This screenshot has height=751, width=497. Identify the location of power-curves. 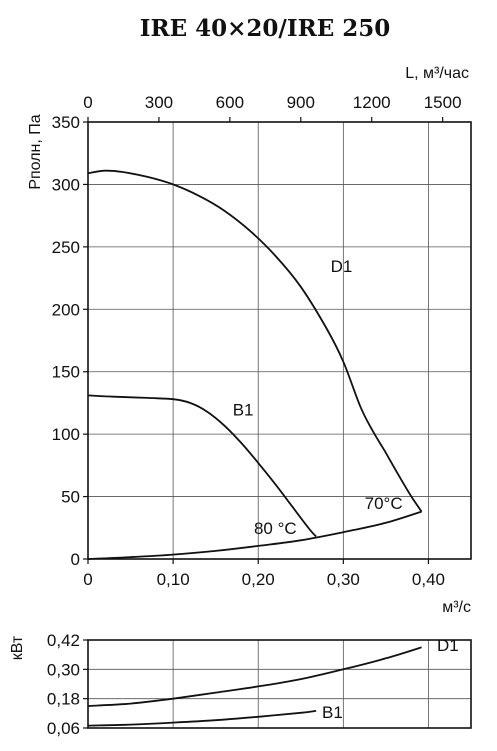
(254, 686).